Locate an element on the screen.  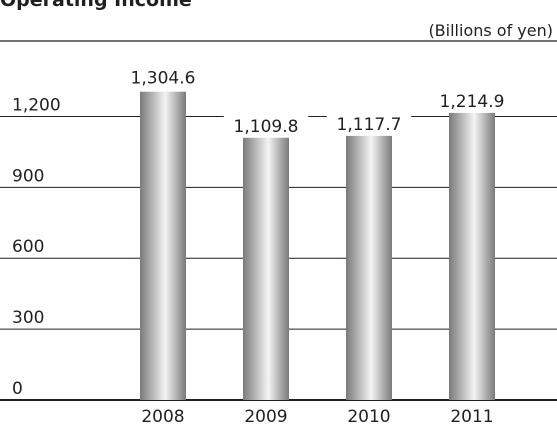
y-tick-label: 1,200 is located at coordinates (36, 105).